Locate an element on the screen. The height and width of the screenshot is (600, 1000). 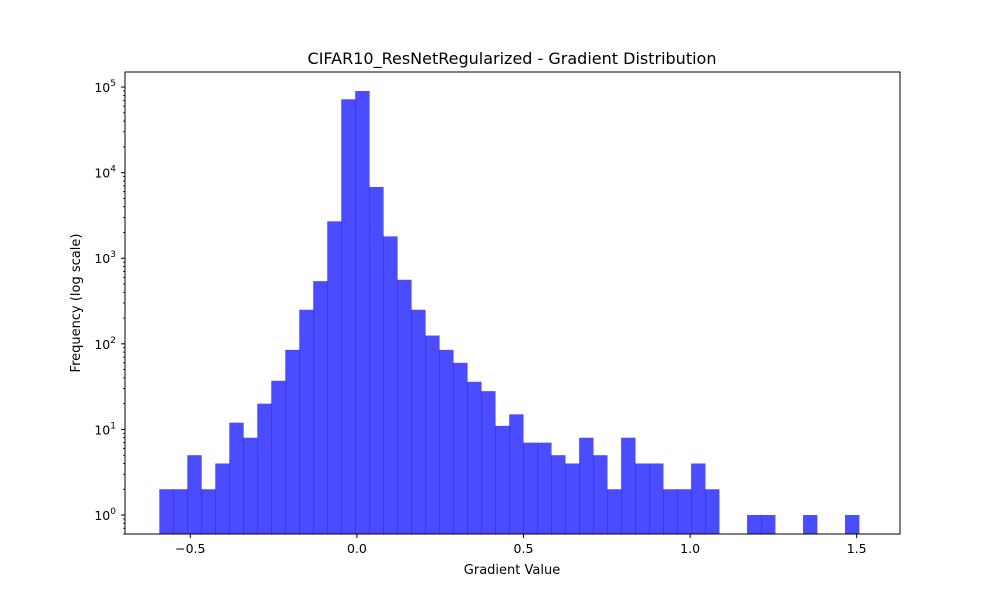
y-axis-label: Frequency (log scale) is located at coordinates (76, 303).